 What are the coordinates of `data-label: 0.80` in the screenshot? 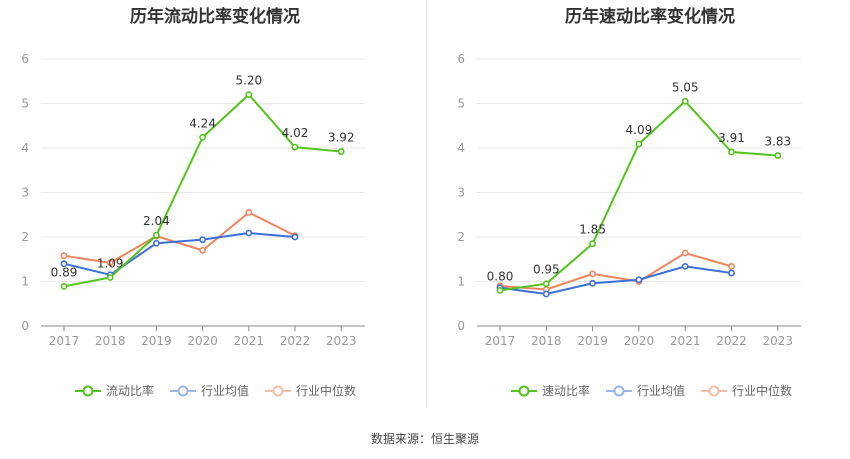 It's located at (500, 276).